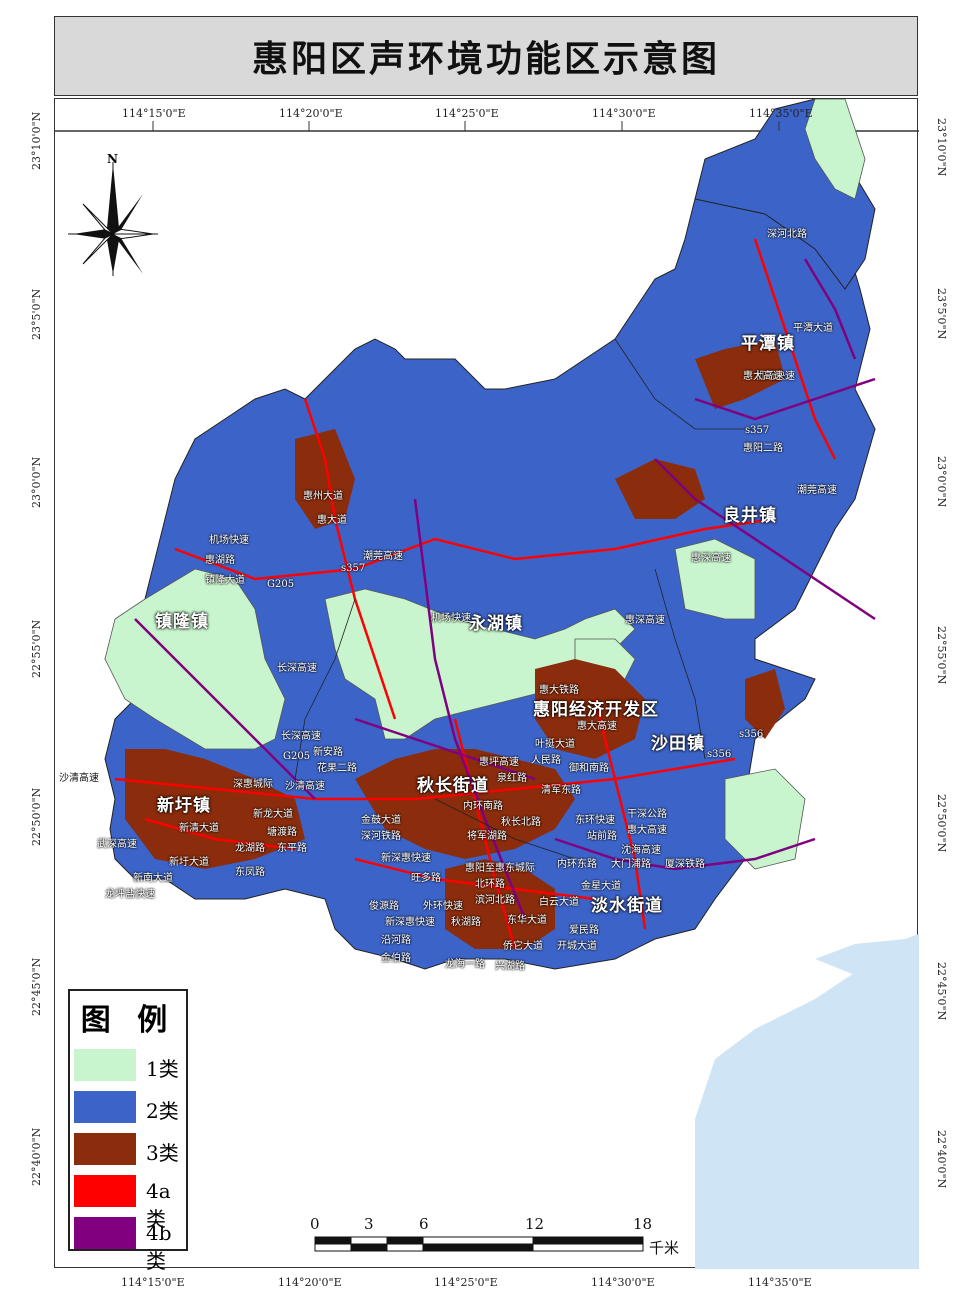 The height and width of the screenshot is (1304, 978). I want to click on road-label: 金星大道, so click(601, 886).